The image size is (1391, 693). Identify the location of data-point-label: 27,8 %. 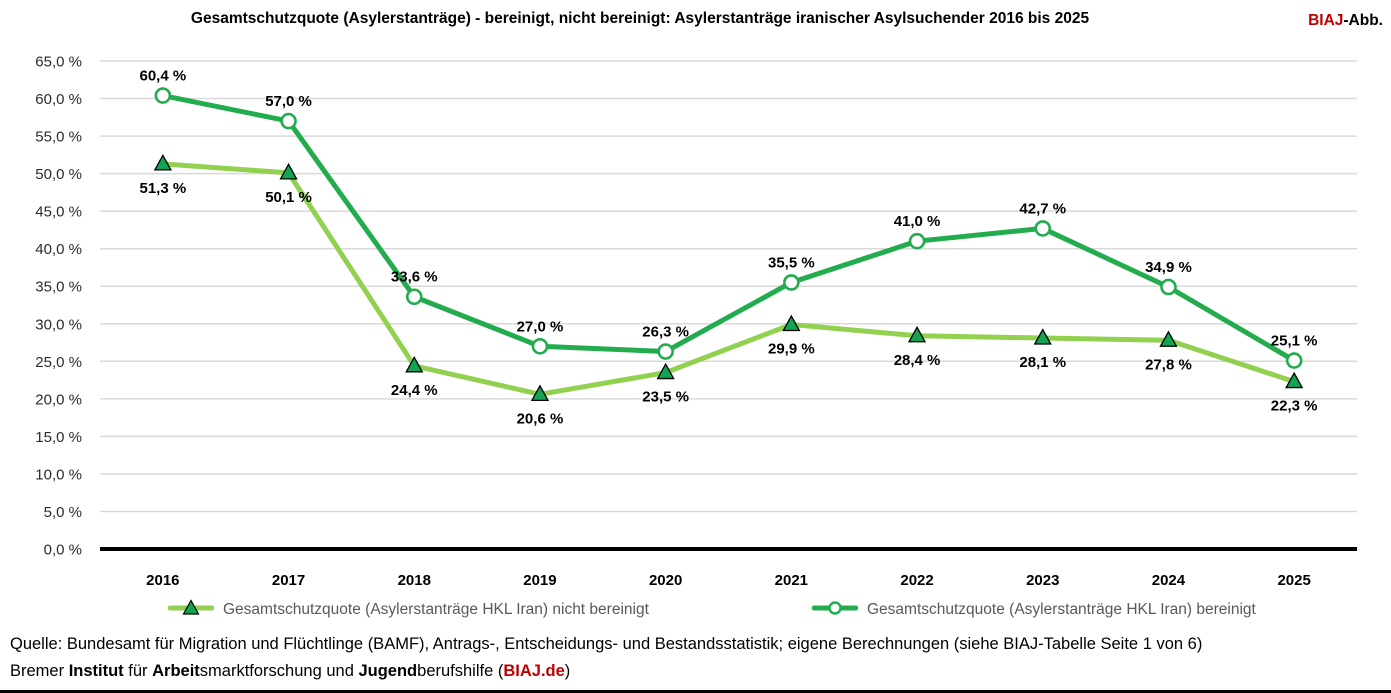
(1168, 364).